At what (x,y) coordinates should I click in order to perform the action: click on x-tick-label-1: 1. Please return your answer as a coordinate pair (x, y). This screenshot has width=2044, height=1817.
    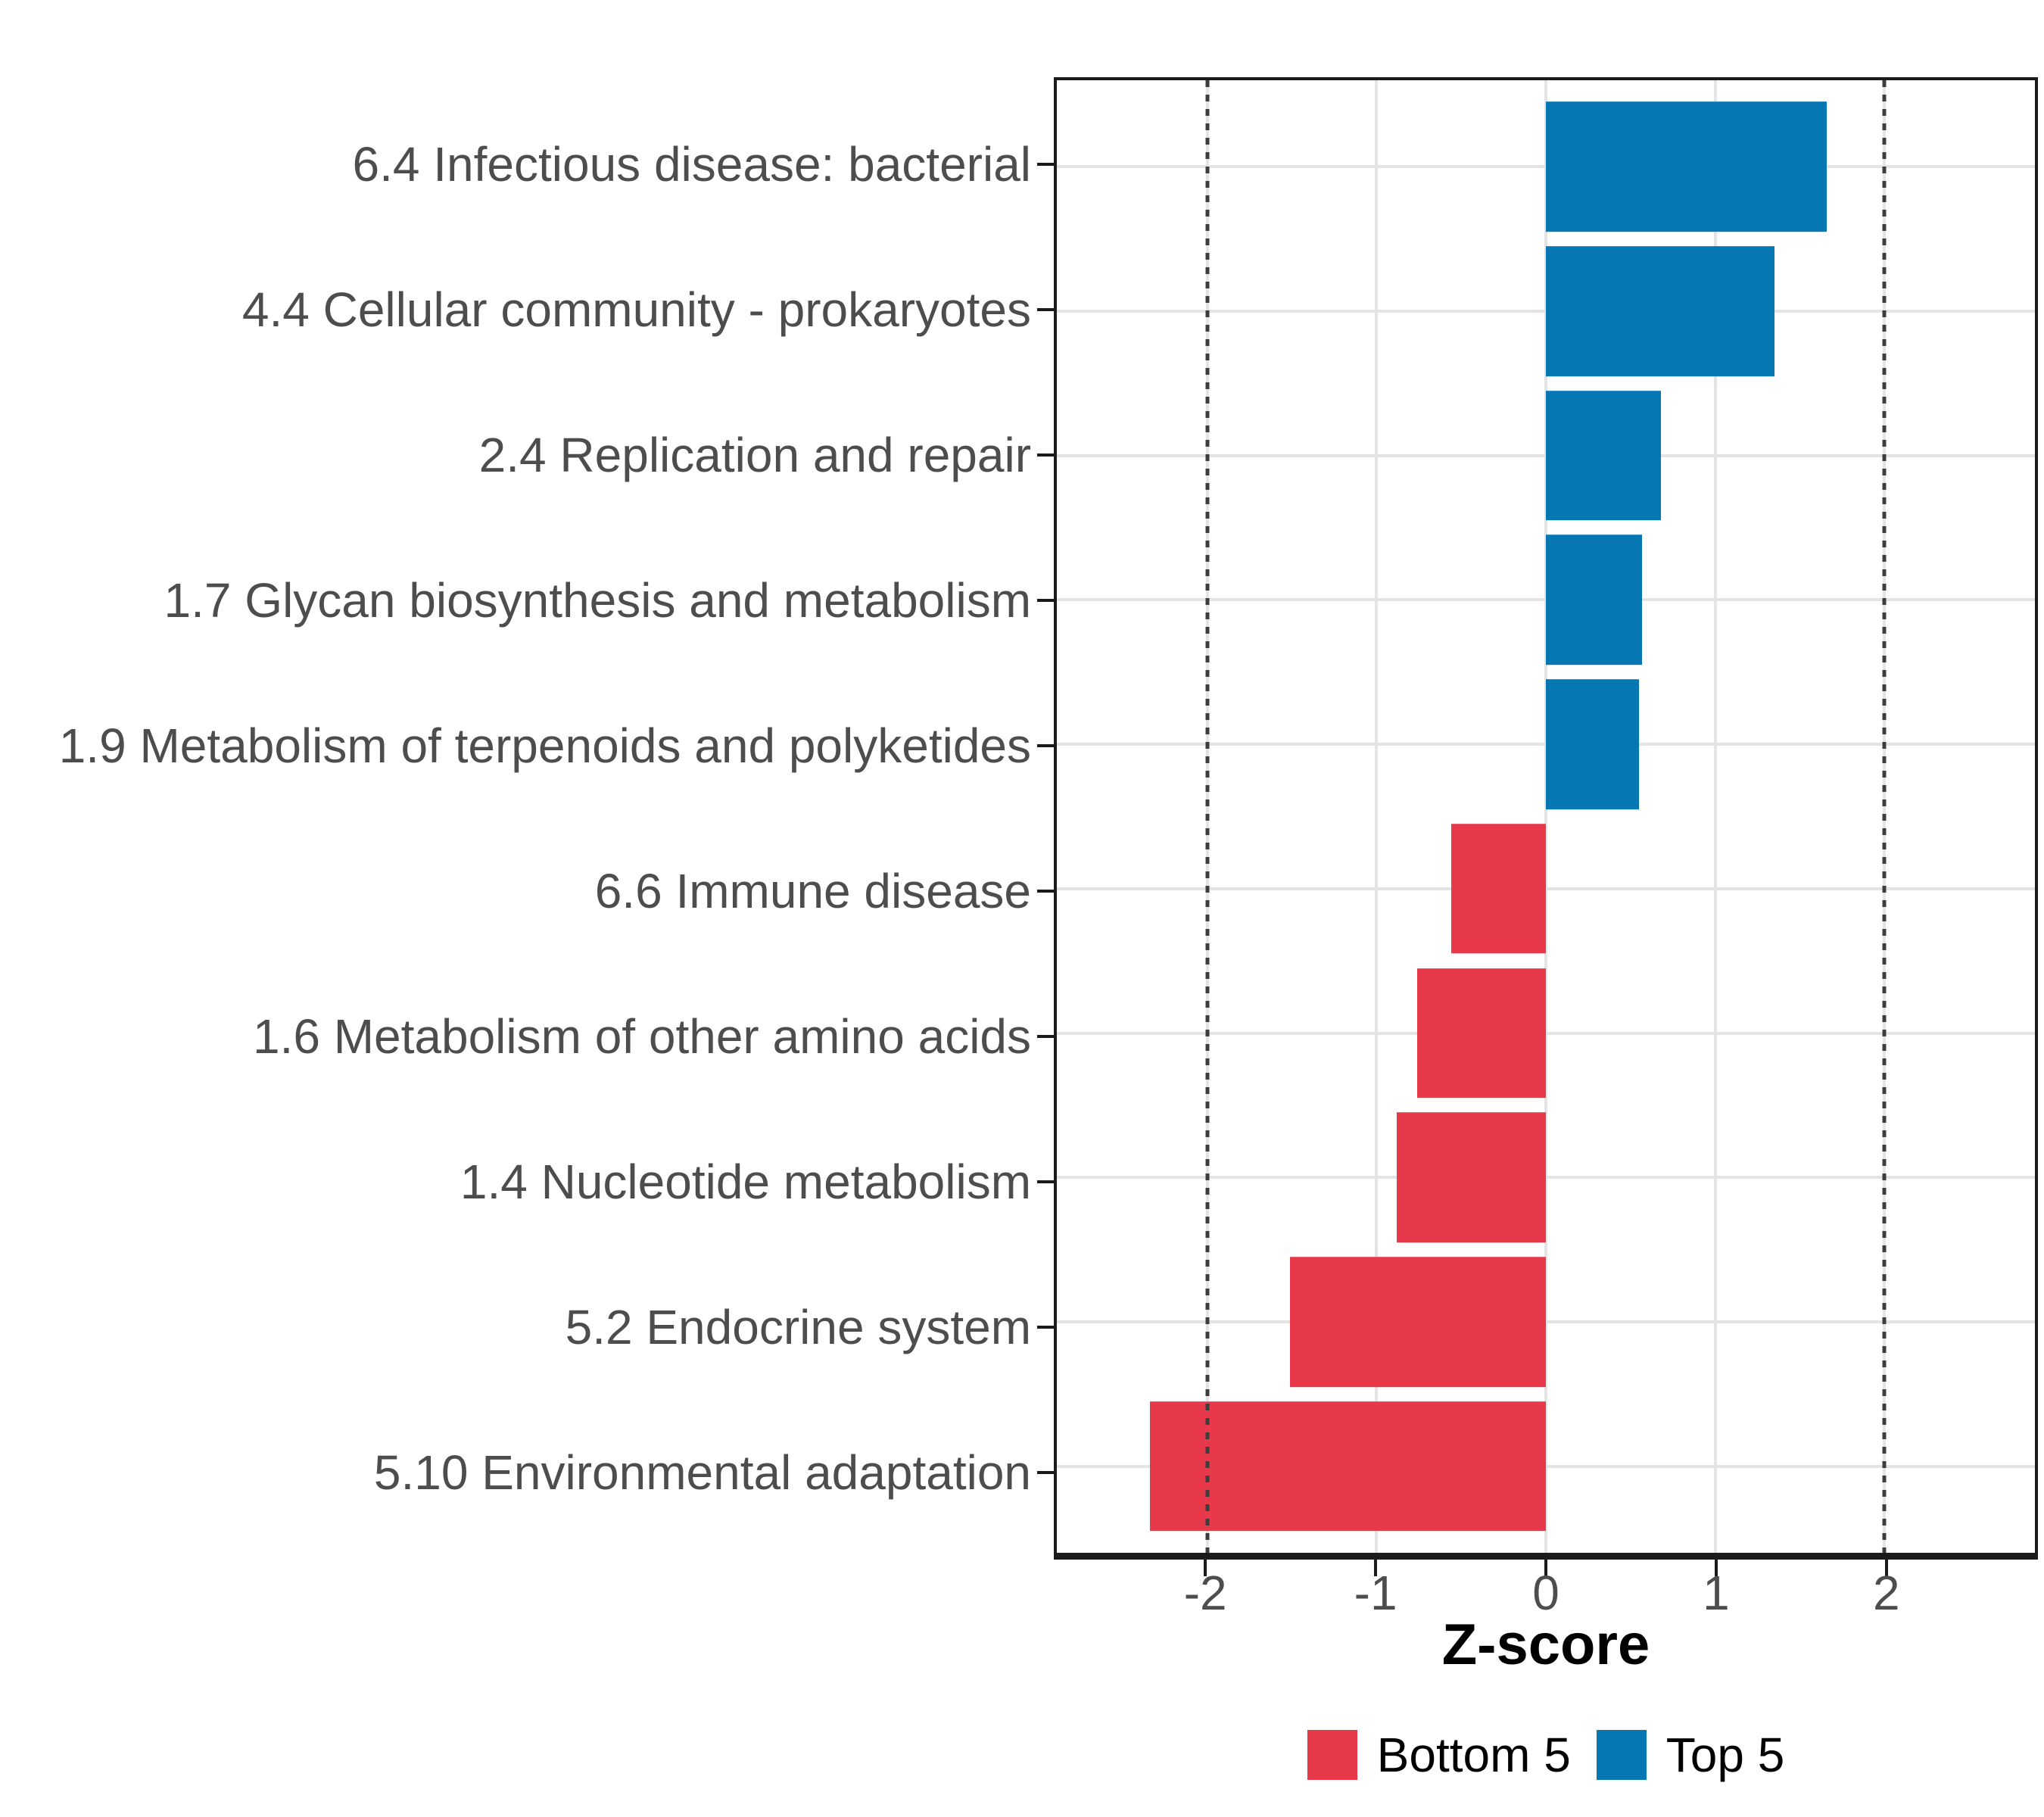
    Looking at the image, I should click on (1716, 1593).